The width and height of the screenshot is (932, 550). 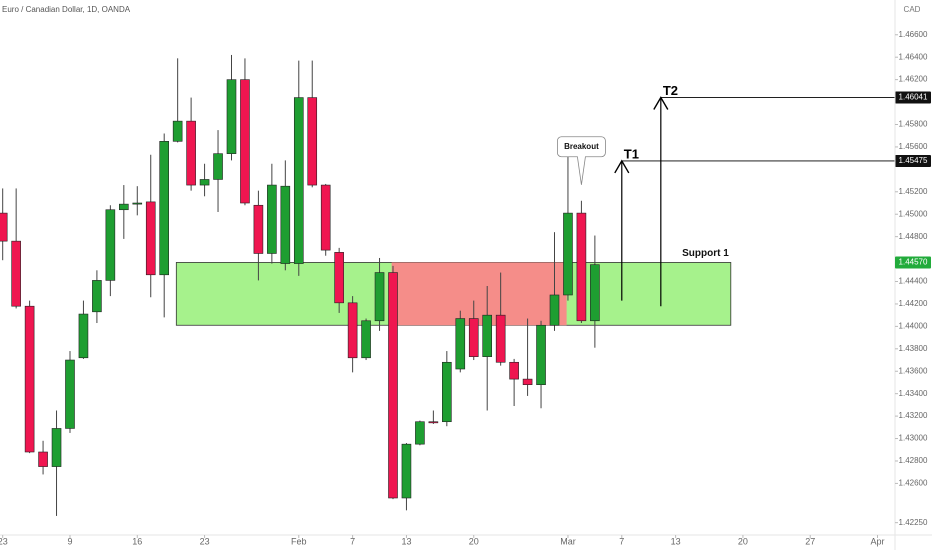 What do you see at coordinates (913, 34) in the screenshot?
I see `y-tick-label: 1.46600` at bounding box center [913, 34].